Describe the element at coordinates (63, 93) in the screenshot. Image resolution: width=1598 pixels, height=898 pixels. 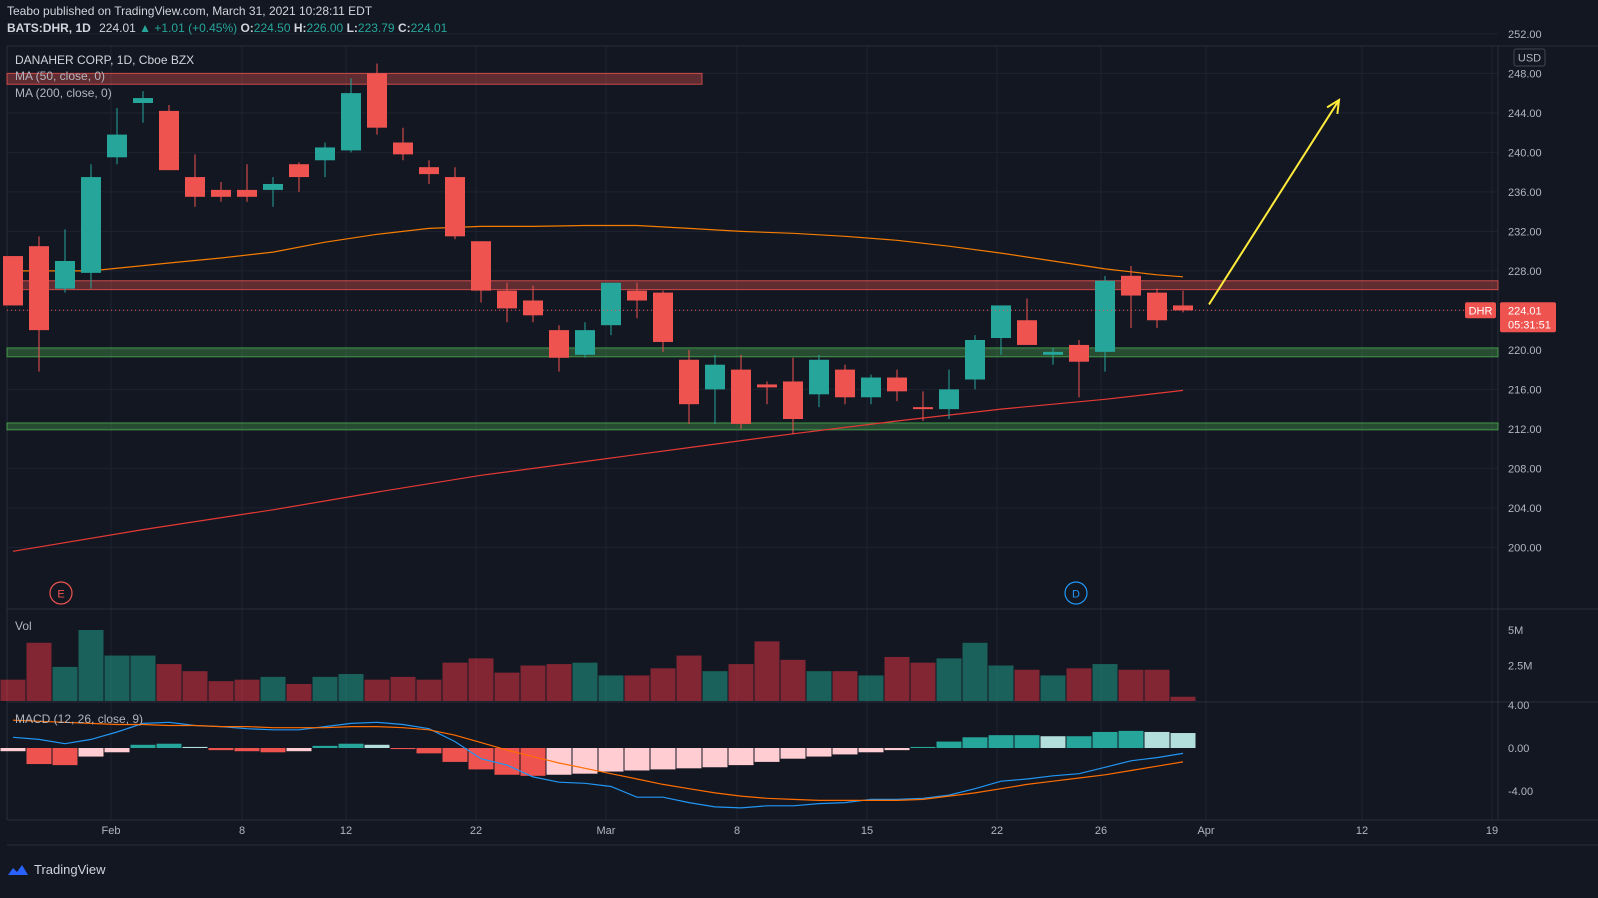
I see `ma200-legend: MA (200, close, 0)` at that location.